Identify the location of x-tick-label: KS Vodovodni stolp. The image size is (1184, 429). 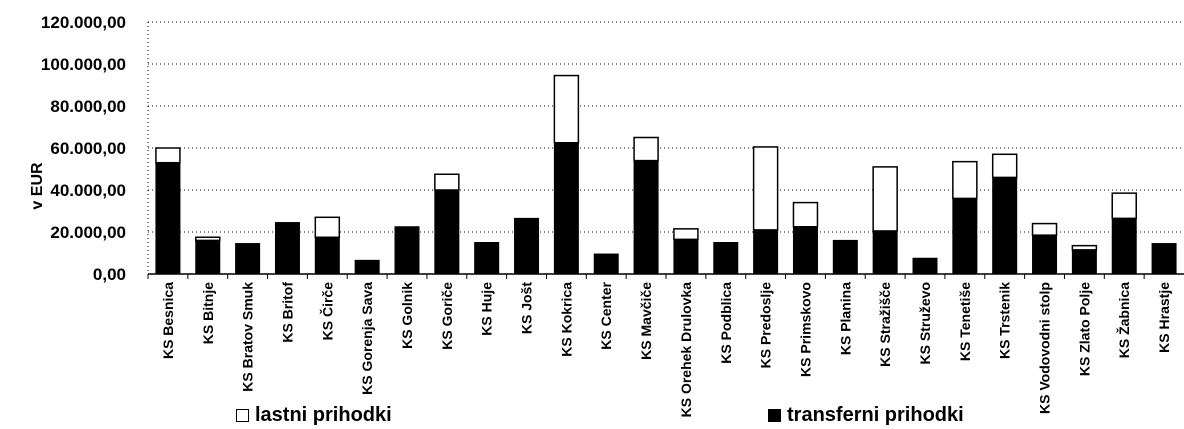
(1045, 348).